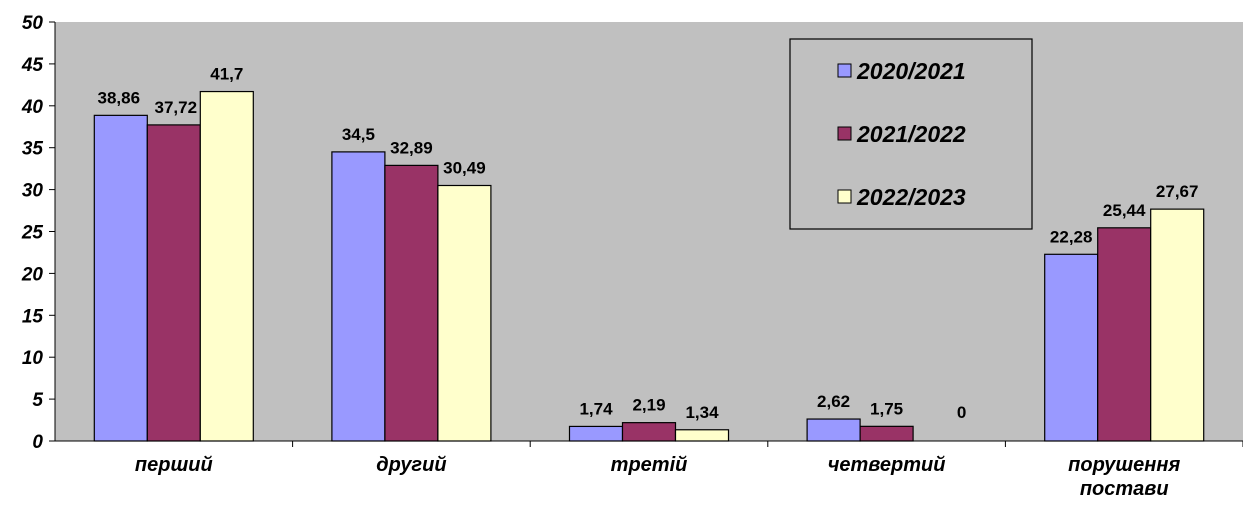 The height and width of the screenshot is (507, 1243). Describe the element at coordinates (33, 316) in the screenshot. I see `y-tick-label: 15` at that location.